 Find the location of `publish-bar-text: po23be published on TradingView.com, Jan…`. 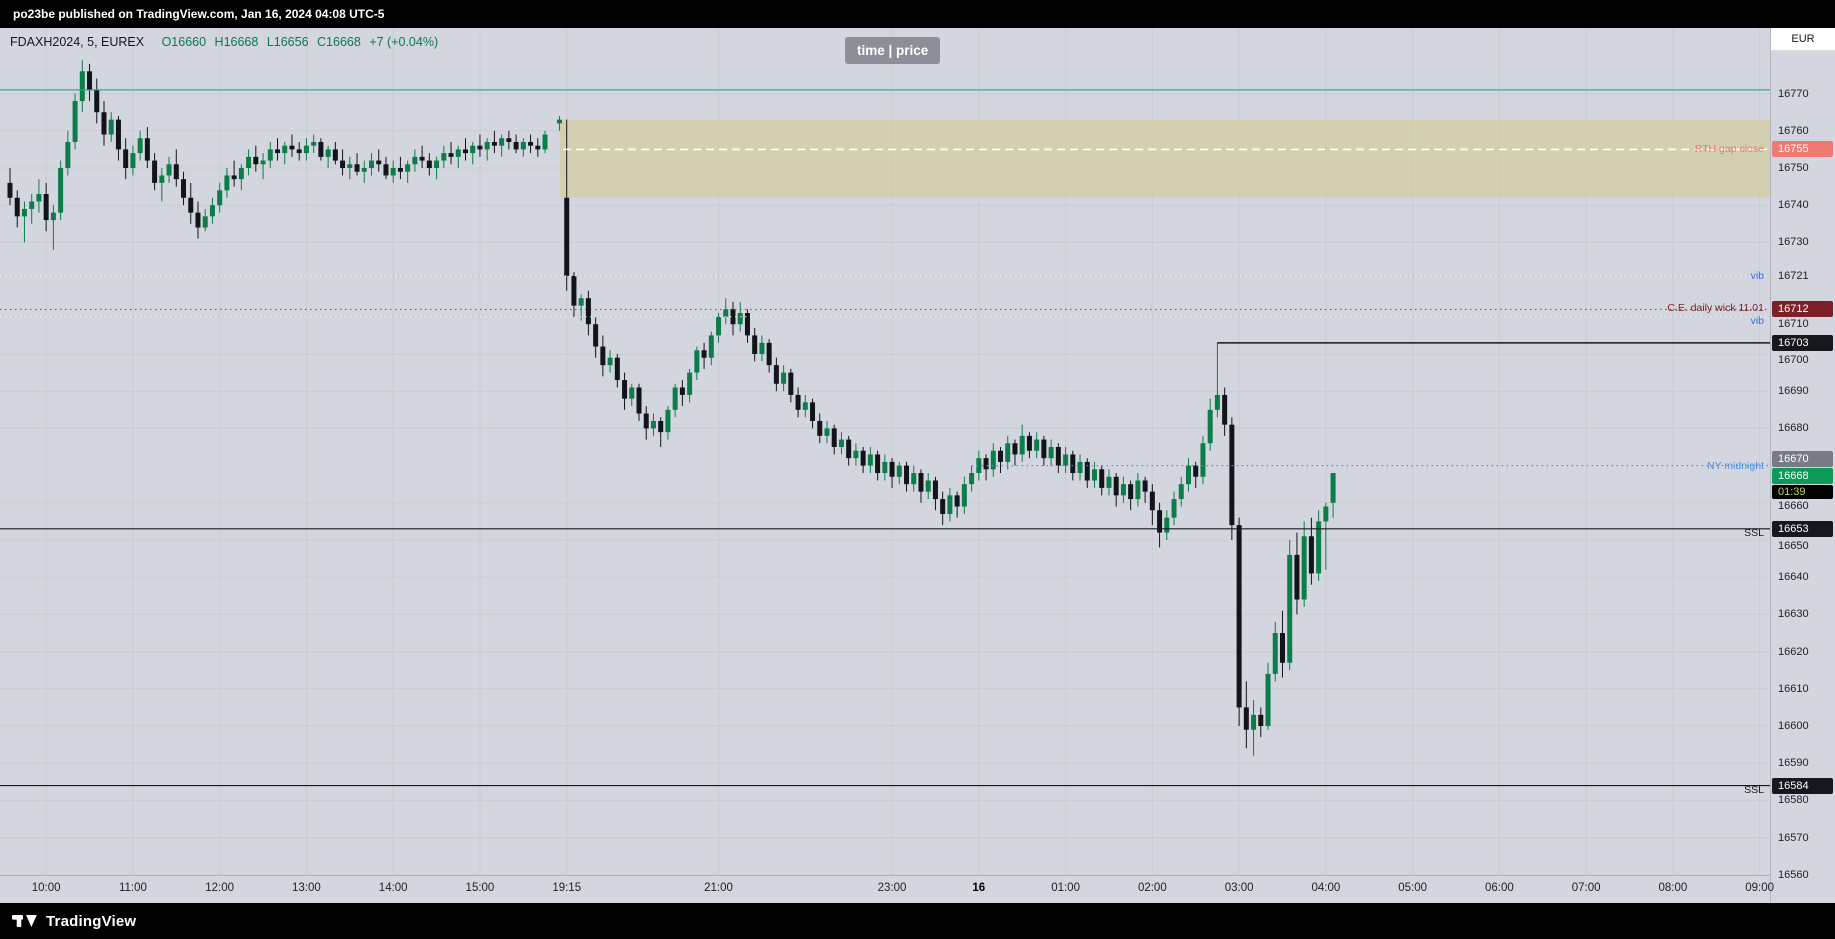

publish-bar-text: po23be published on TradingView.com, Jan… is located at coordinates (199, 14).